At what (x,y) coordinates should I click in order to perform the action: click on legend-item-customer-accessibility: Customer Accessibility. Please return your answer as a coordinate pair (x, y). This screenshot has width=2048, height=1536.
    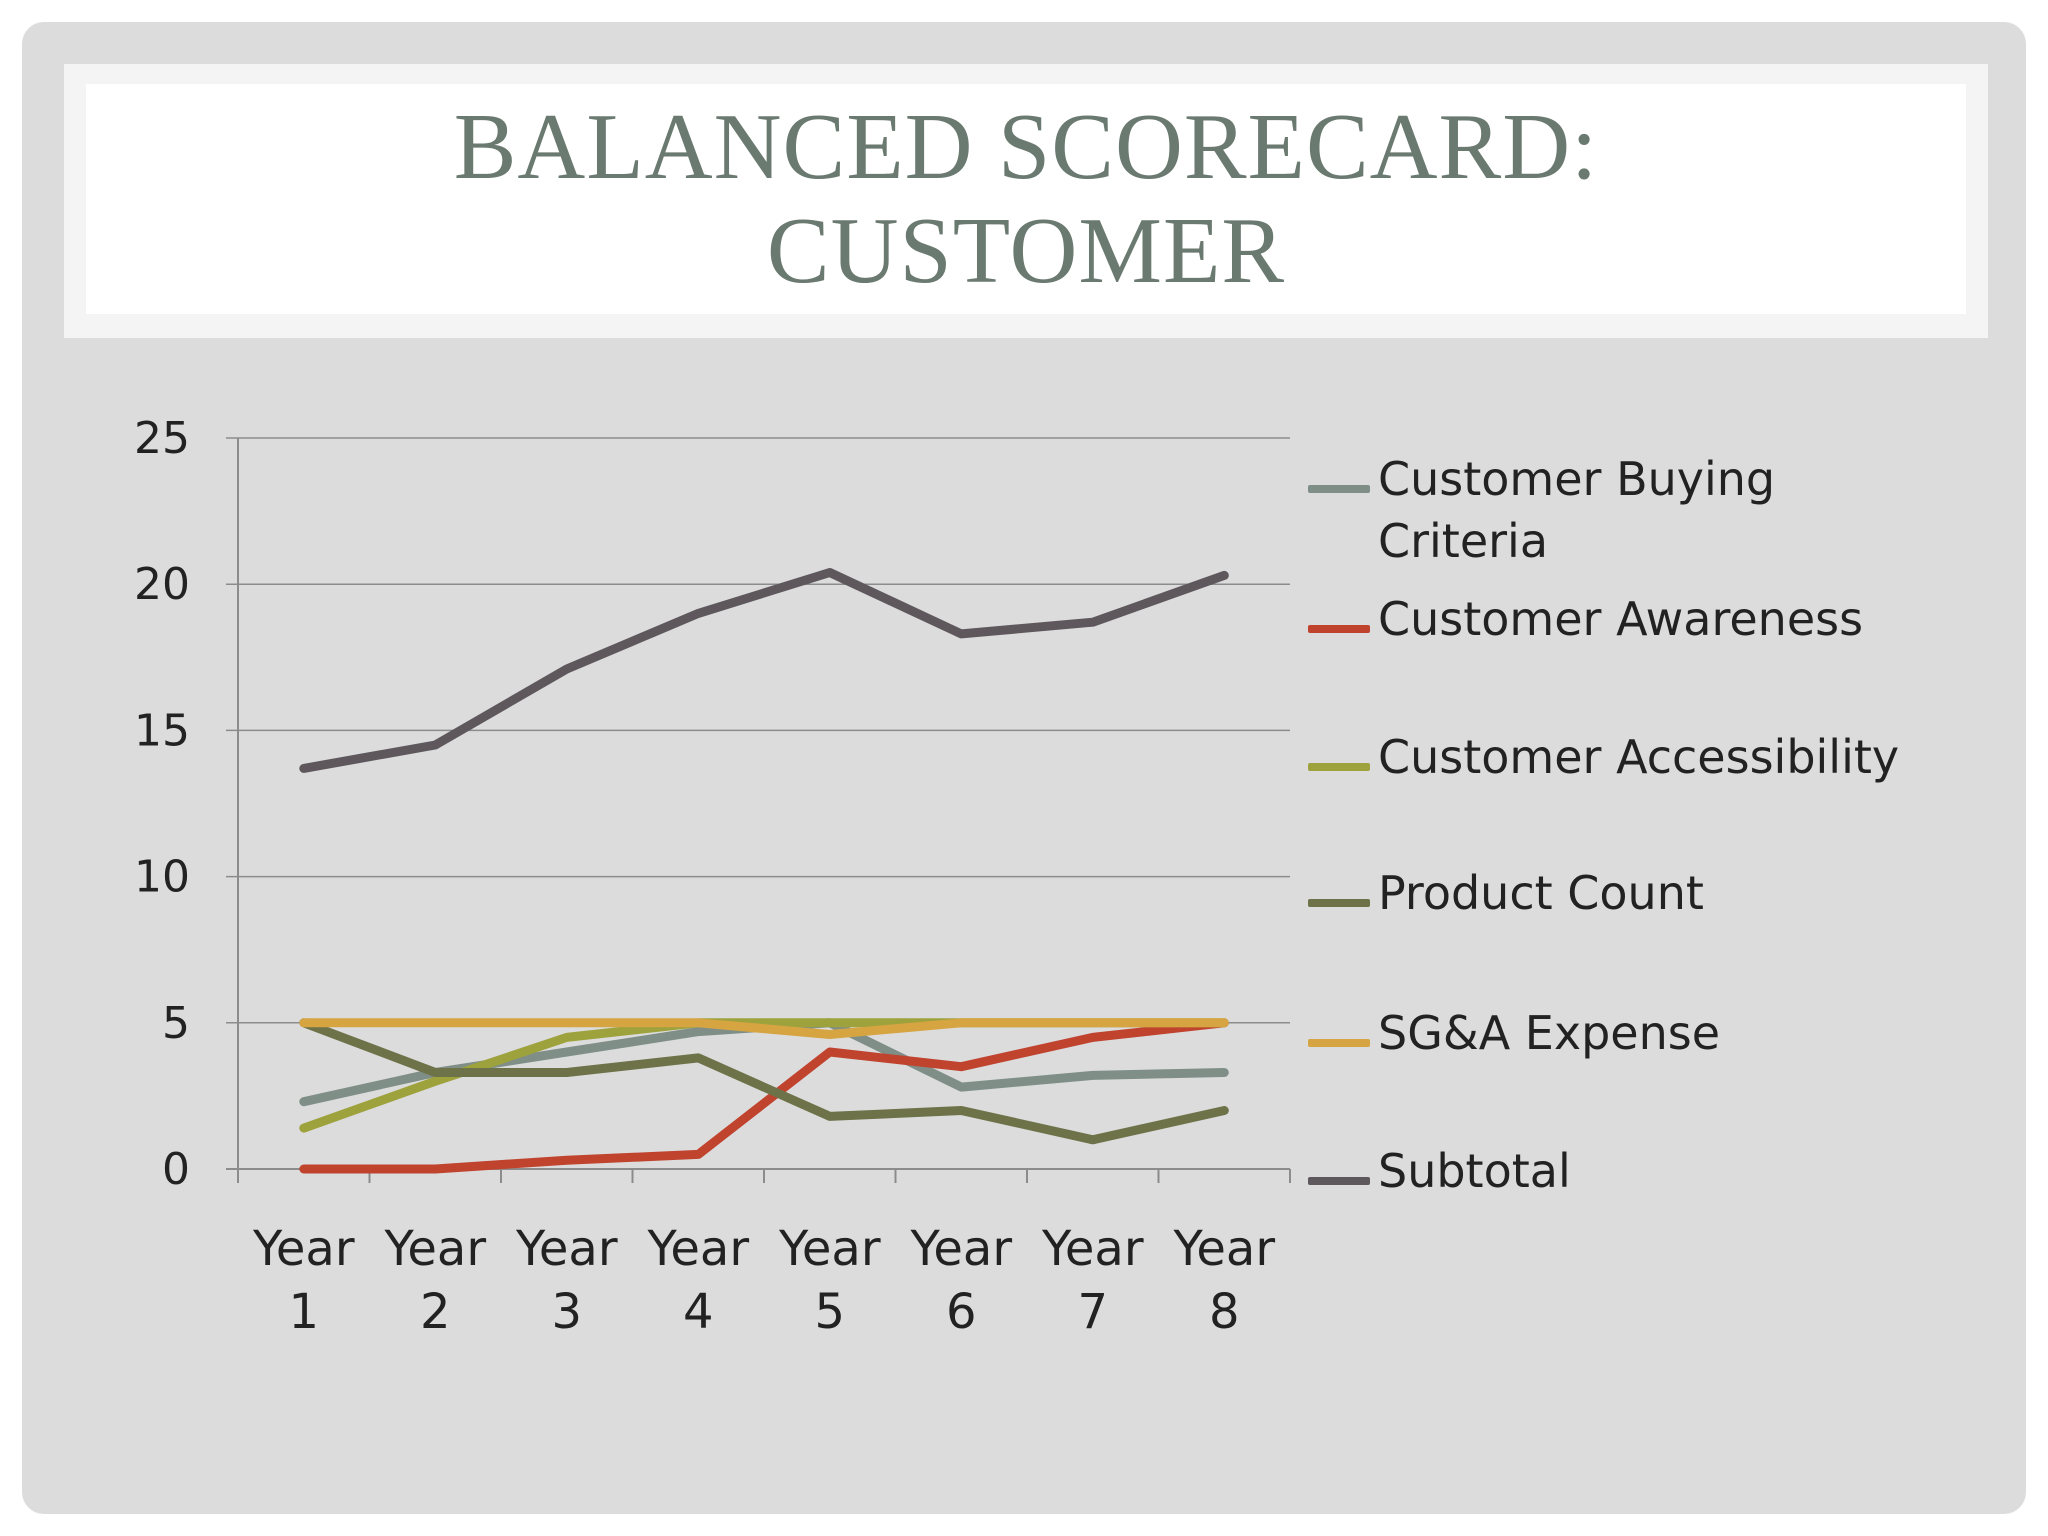
    Looking at the image, I should click on (1613, 757).